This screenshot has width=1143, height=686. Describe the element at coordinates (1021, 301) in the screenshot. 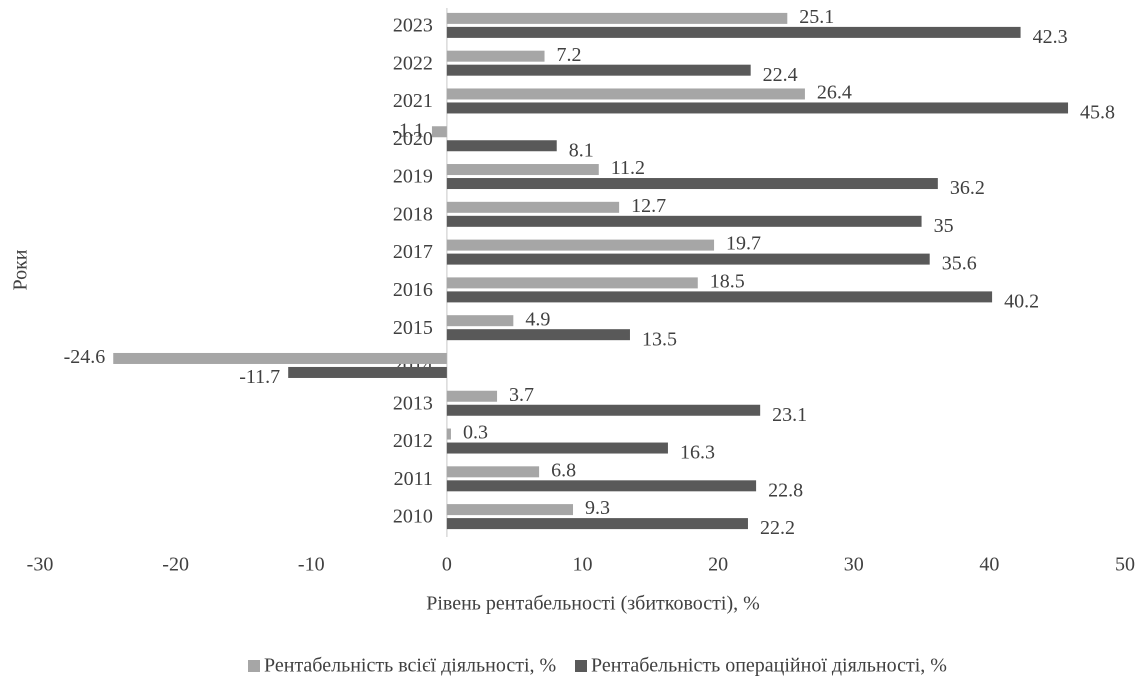

I see `data-label: 40.2` at that location.